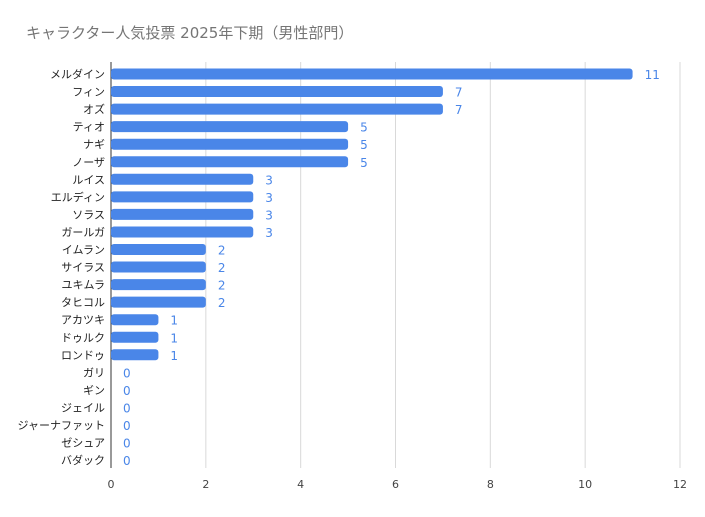  I want to click on x-tick-label: 6, so click(395, 484).